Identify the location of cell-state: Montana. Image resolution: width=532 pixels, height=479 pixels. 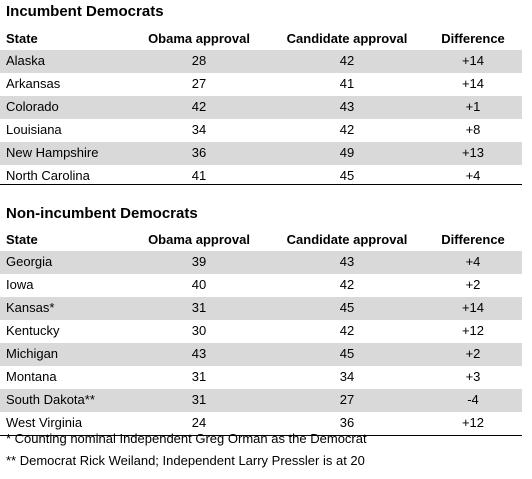
(31, 376).